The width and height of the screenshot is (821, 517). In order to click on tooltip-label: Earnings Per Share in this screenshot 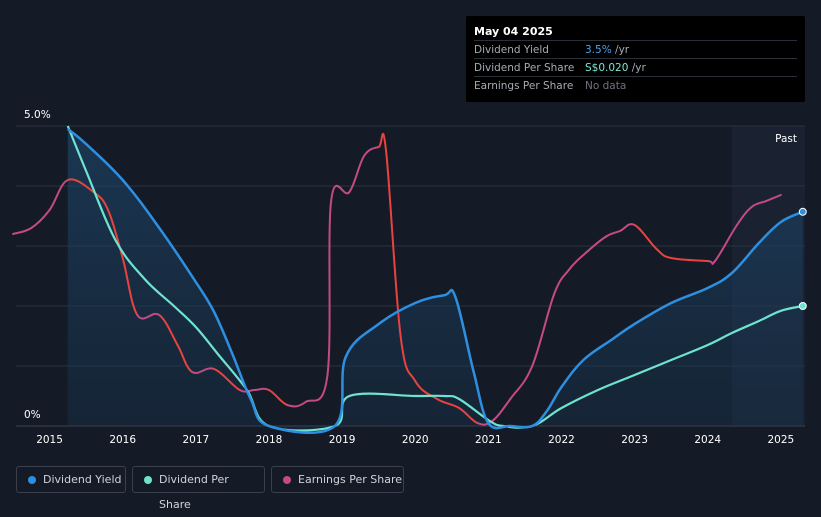, I will do `click(524, 86)`.